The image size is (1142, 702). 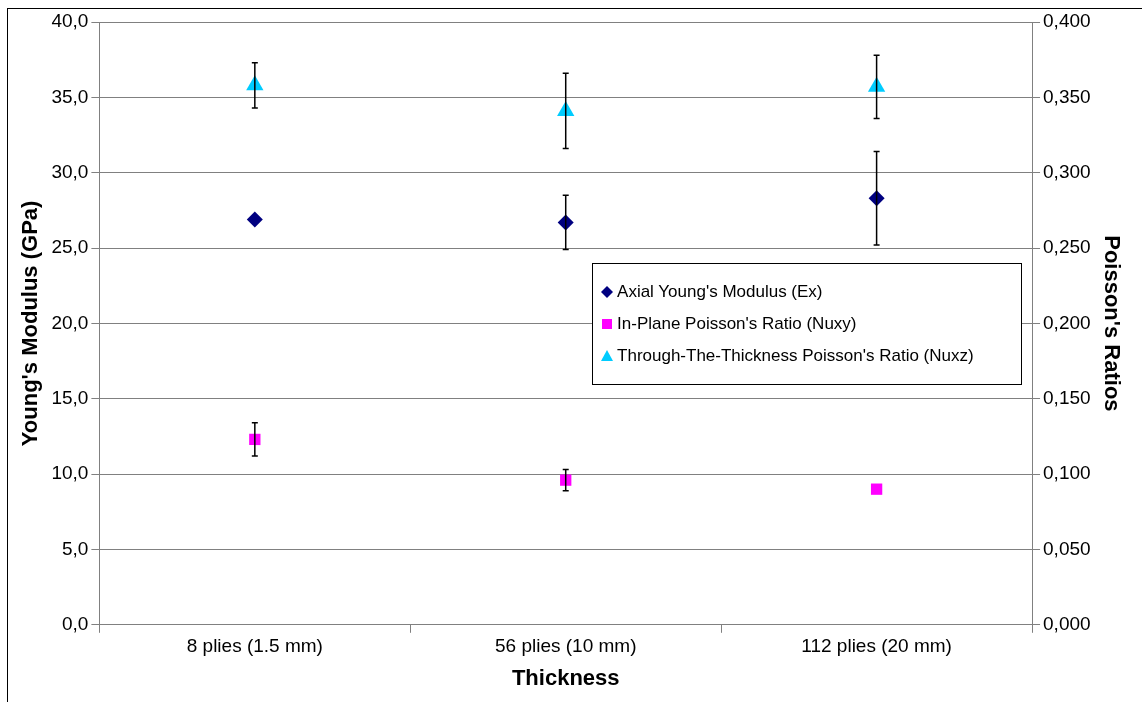 I want to click on y2-tick-label: 0,350, so click(x=1067, y=96).